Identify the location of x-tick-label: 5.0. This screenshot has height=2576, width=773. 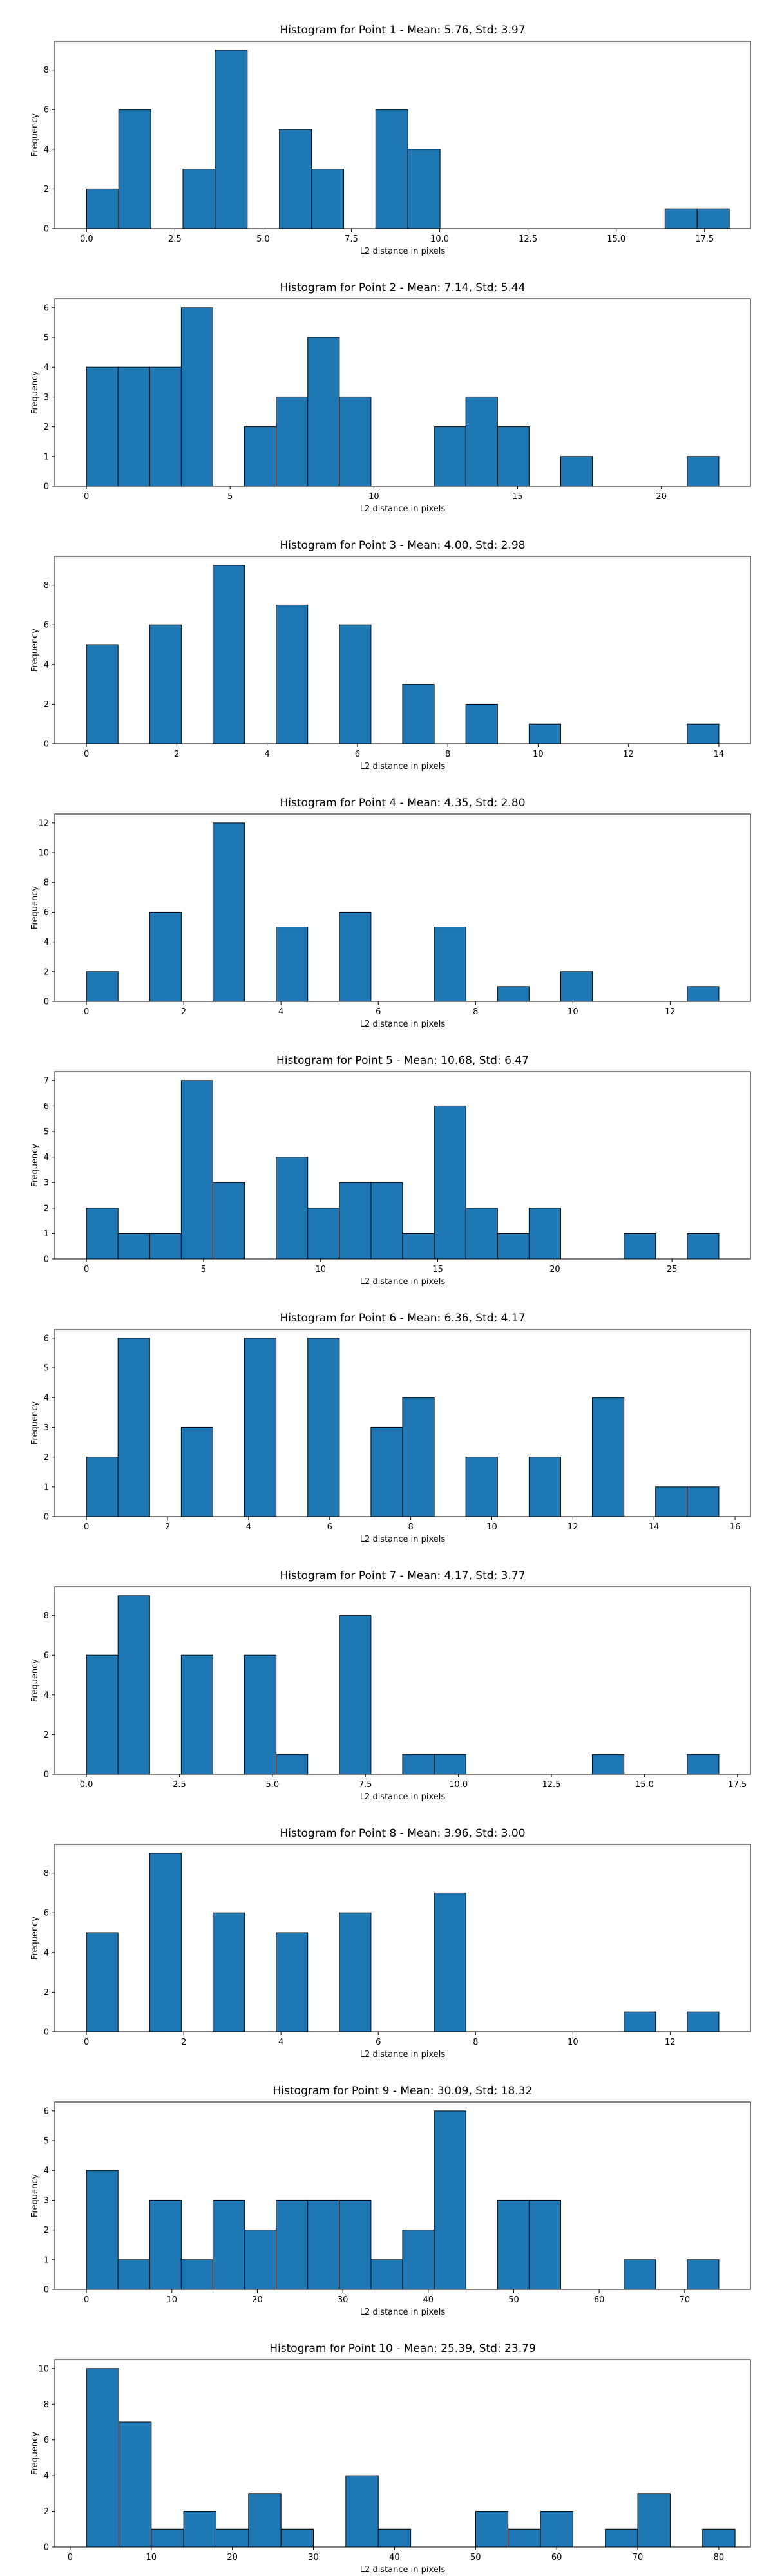
(273, 1785).